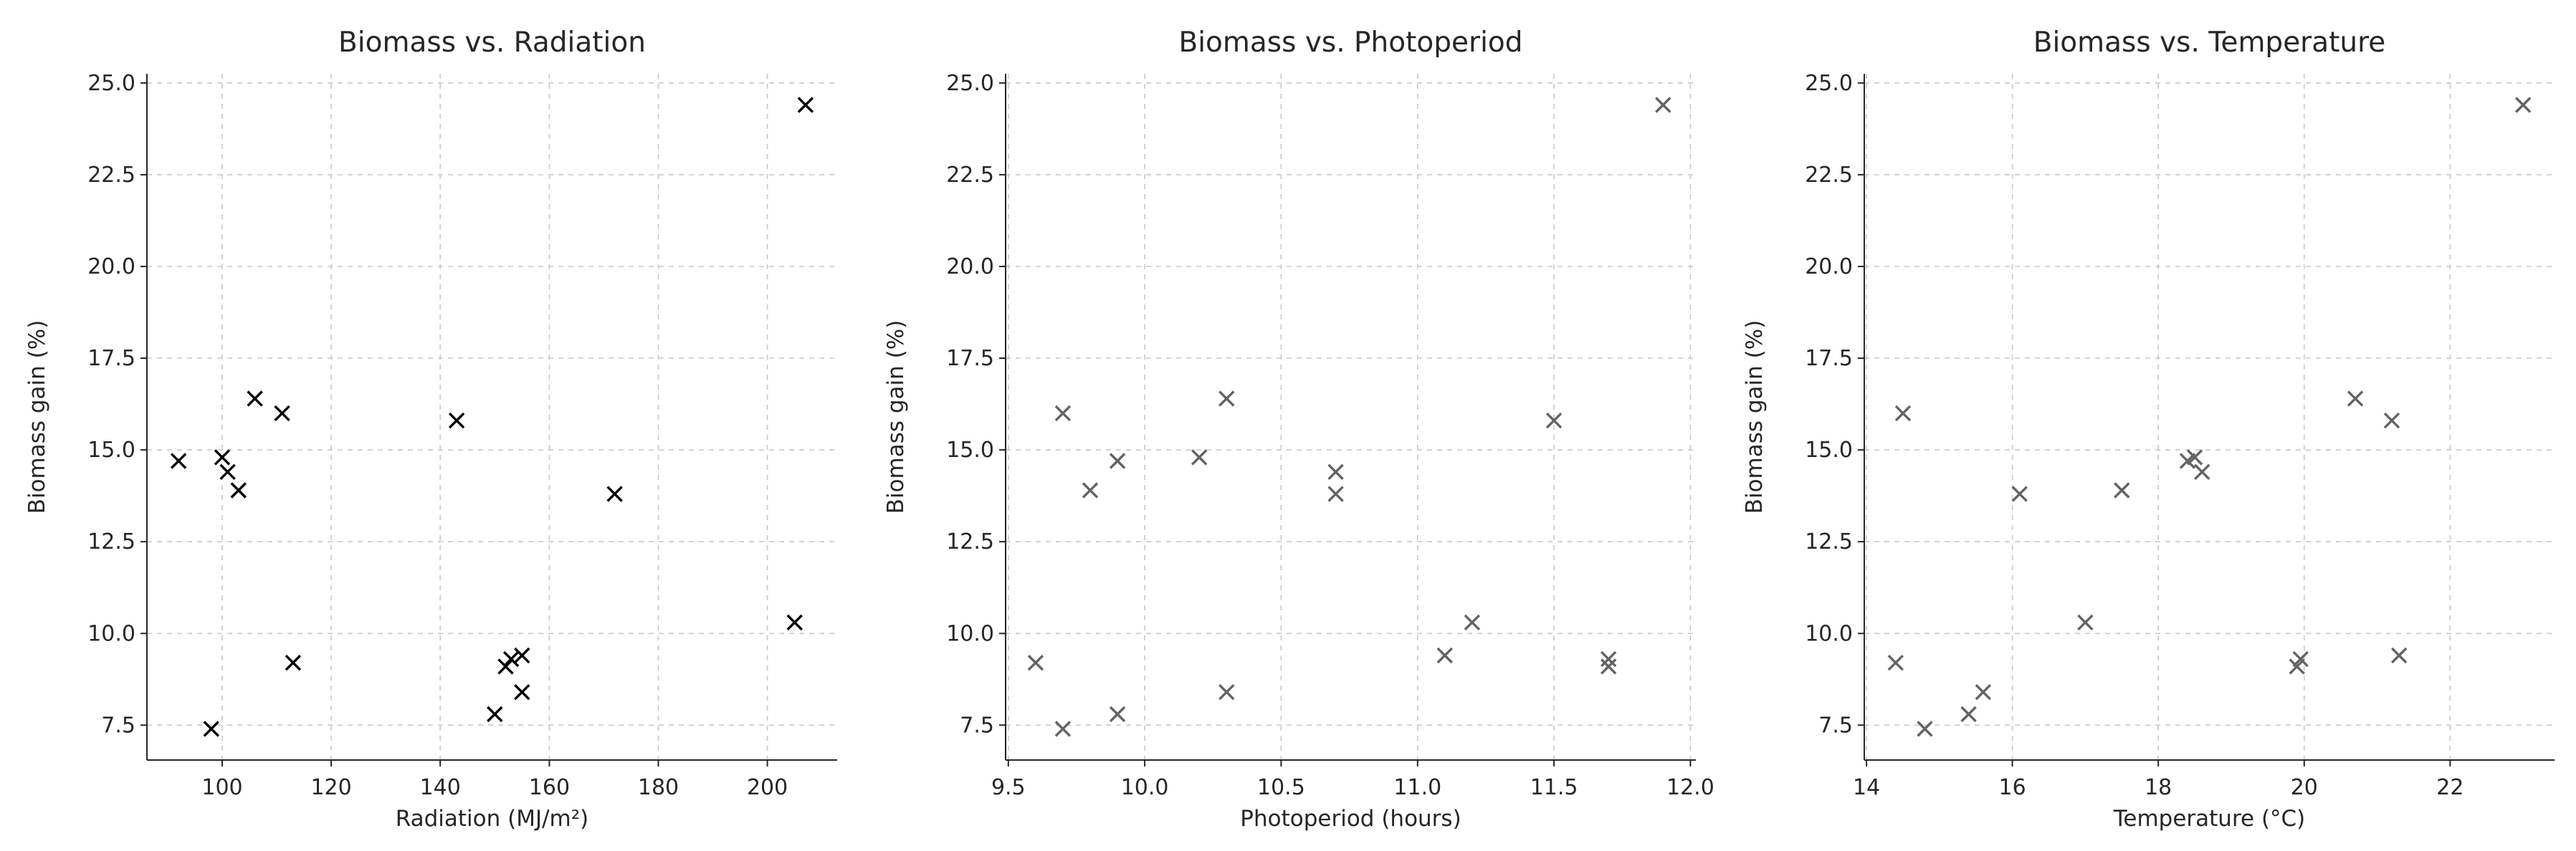 The image size is (2576, 851). What do you see at coordinates (549, 787) in the screenshot?
I see `x-tick-label: 160` at bounding box center [549, 787].